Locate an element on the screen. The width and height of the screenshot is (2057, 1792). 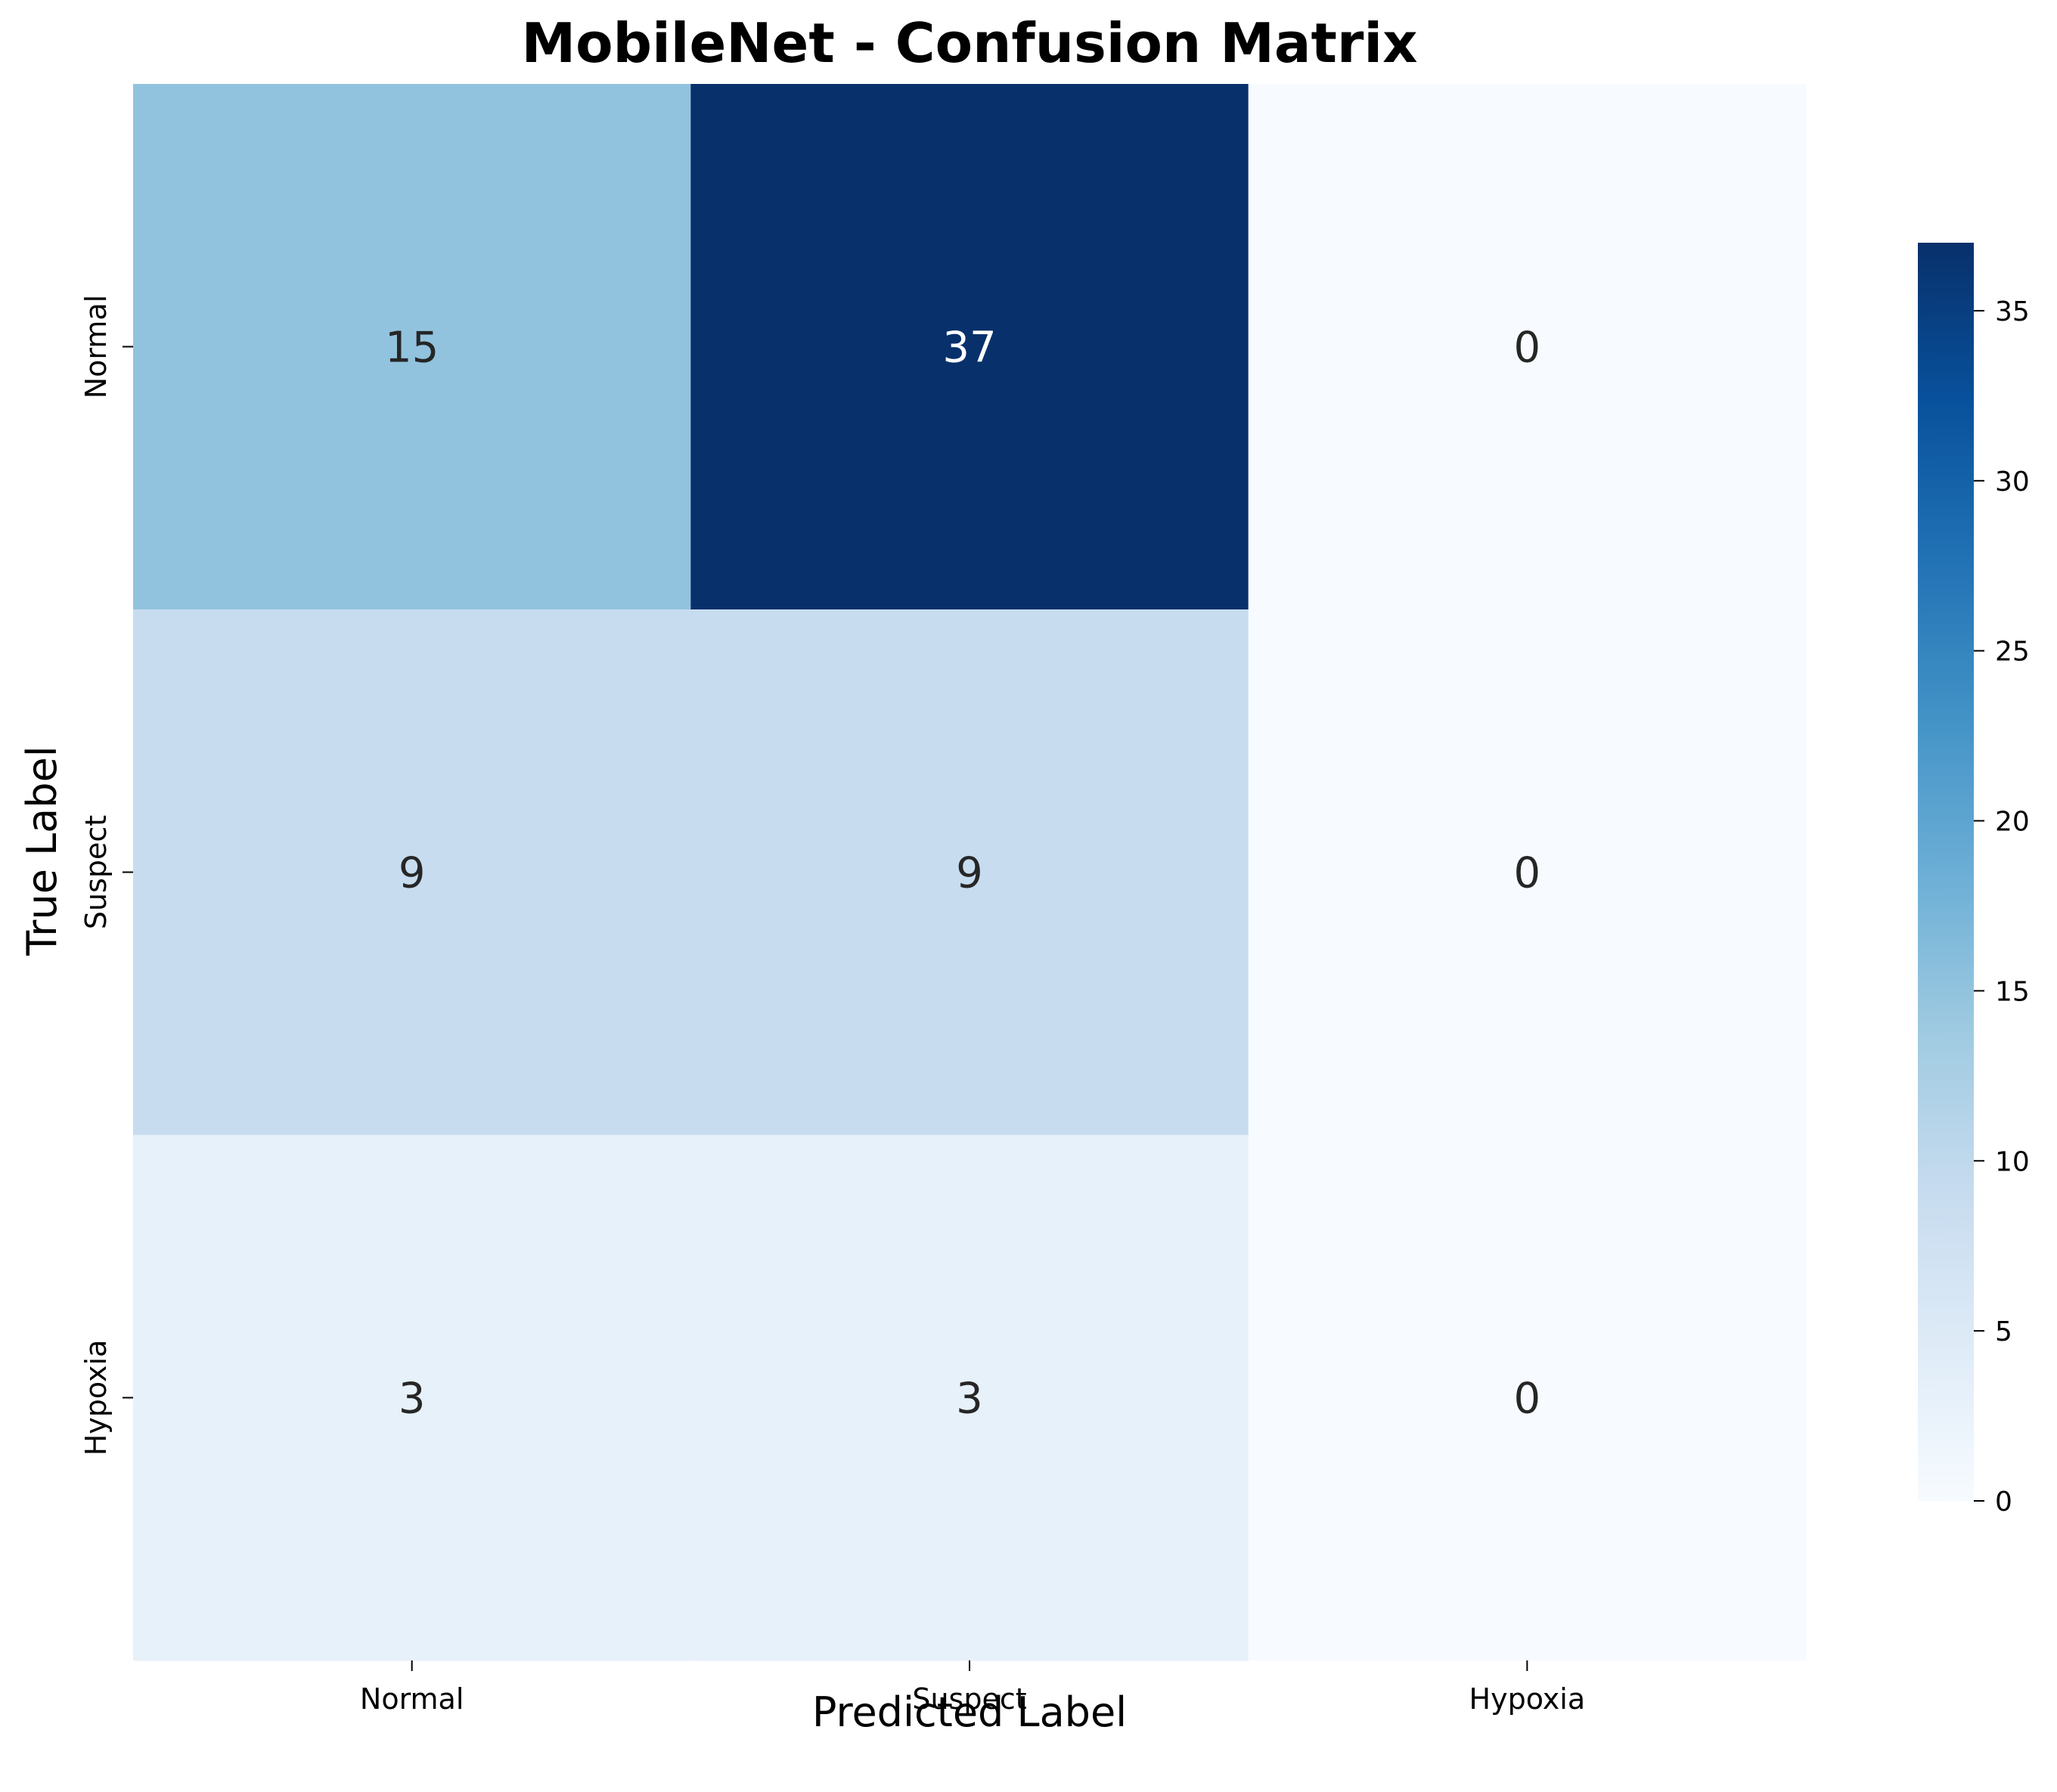
y-tick-label: Suspect is located at coordinates (96, 872).